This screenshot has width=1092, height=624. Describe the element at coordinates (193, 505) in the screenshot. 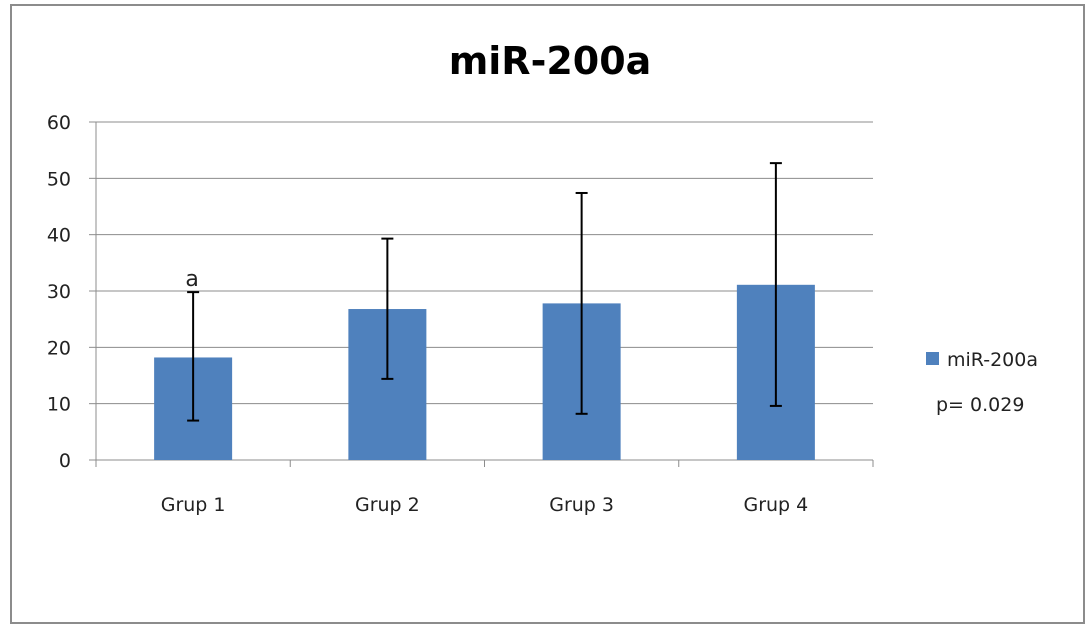

I see `x-tick-label: Grup 1` at that location.